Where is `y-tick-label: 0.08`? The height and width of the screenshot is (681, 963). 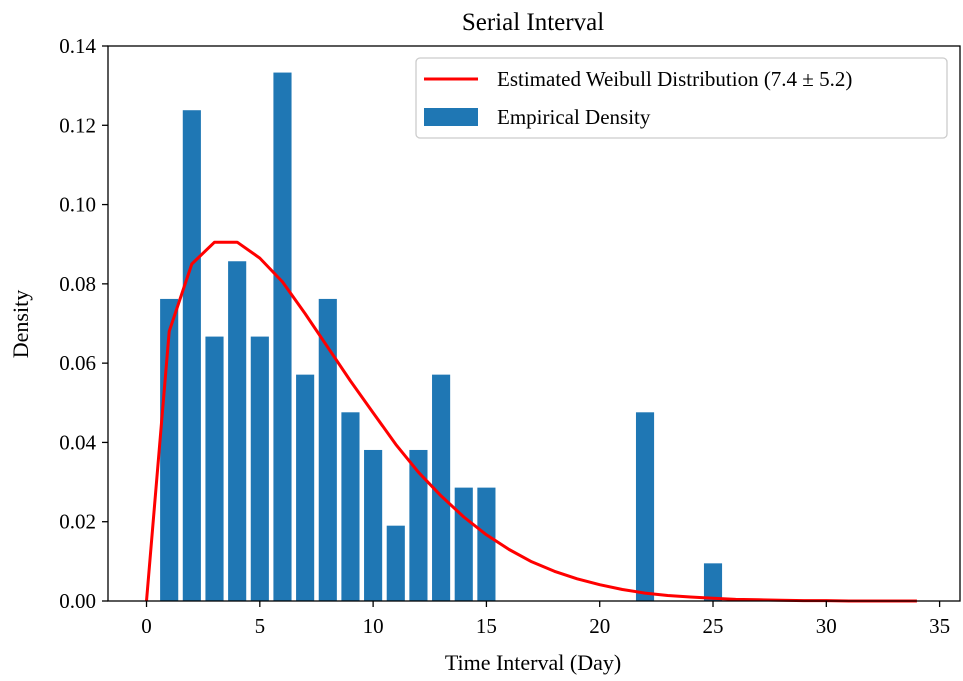 y-tick-label: 0.08 is located at coordinates (77, 284).